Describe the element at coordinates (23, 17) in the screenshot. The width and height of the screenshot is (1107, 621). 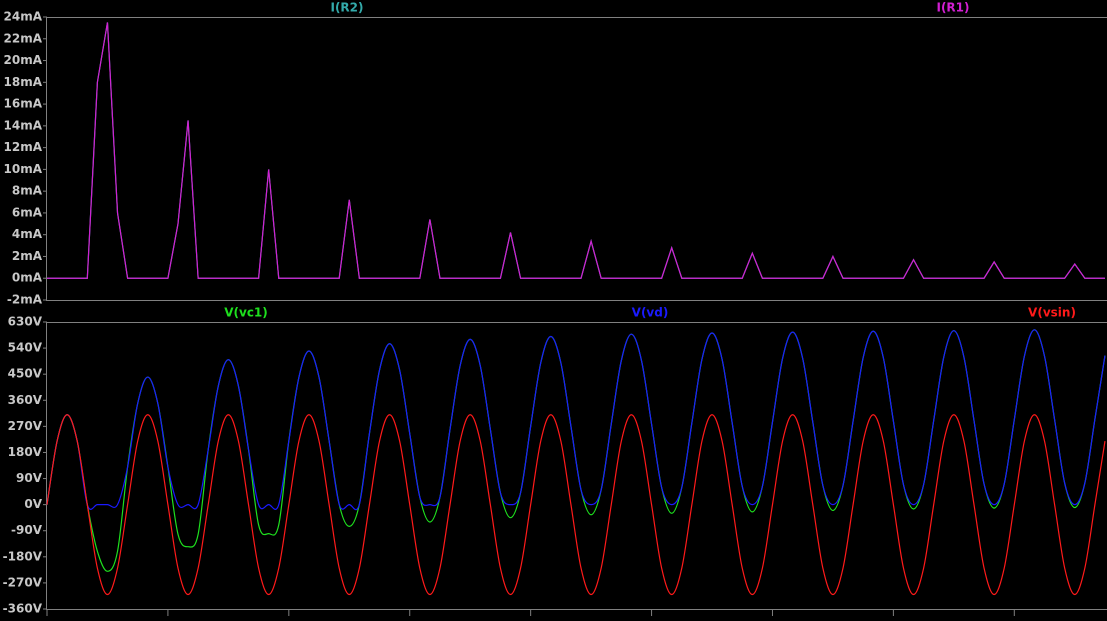
I see `y-tick-label: 24mA` at that location.